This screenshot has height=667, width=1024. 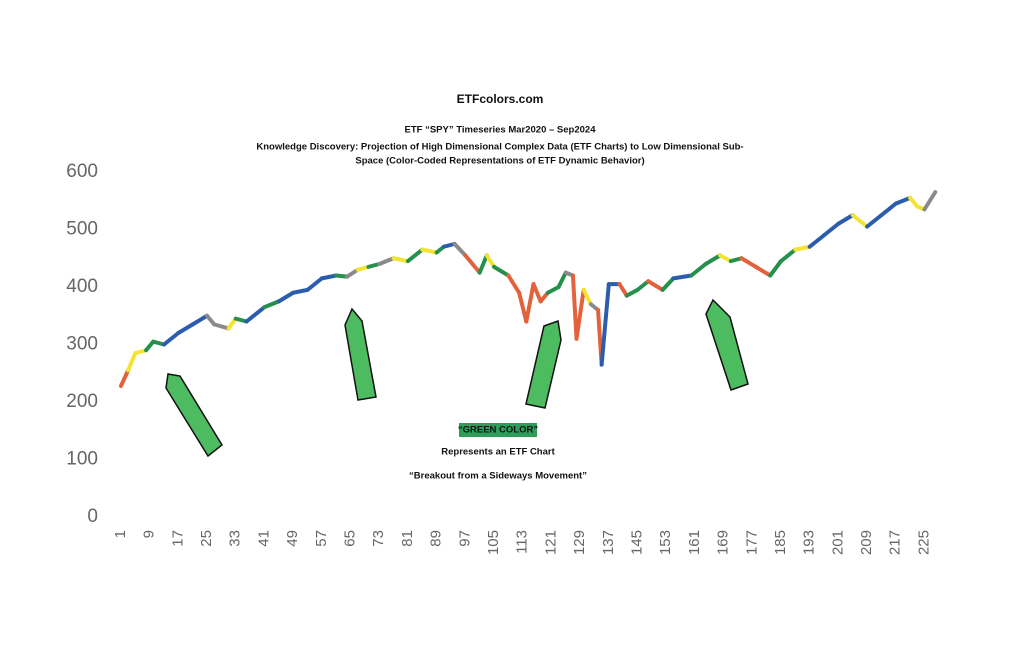 What do you see at coordinates (522, 542) in the screenshot?
I see `x-tick-label: 113` at bounding box center [522, 542].